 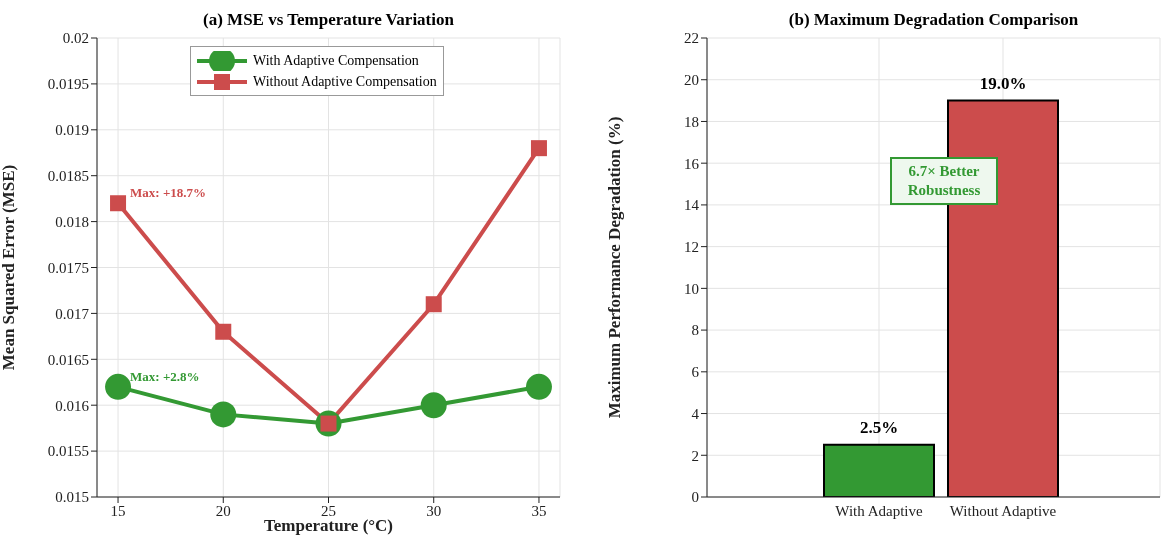 I want to click on chart-title: (a) MSE vs Temperature Variation, so click(x=328, y=20).